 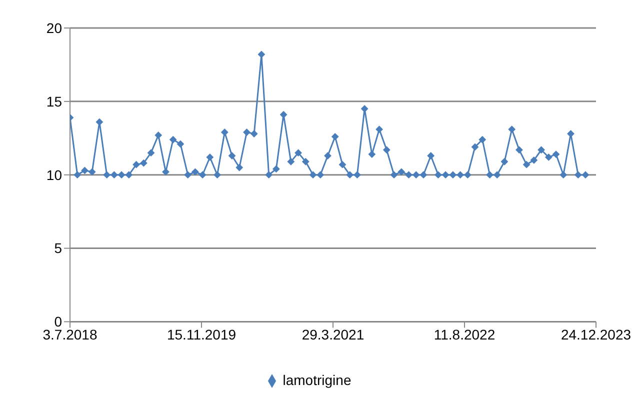 I want to click on x-tick-label: 11.8.2022, so click(x=465, y=334).